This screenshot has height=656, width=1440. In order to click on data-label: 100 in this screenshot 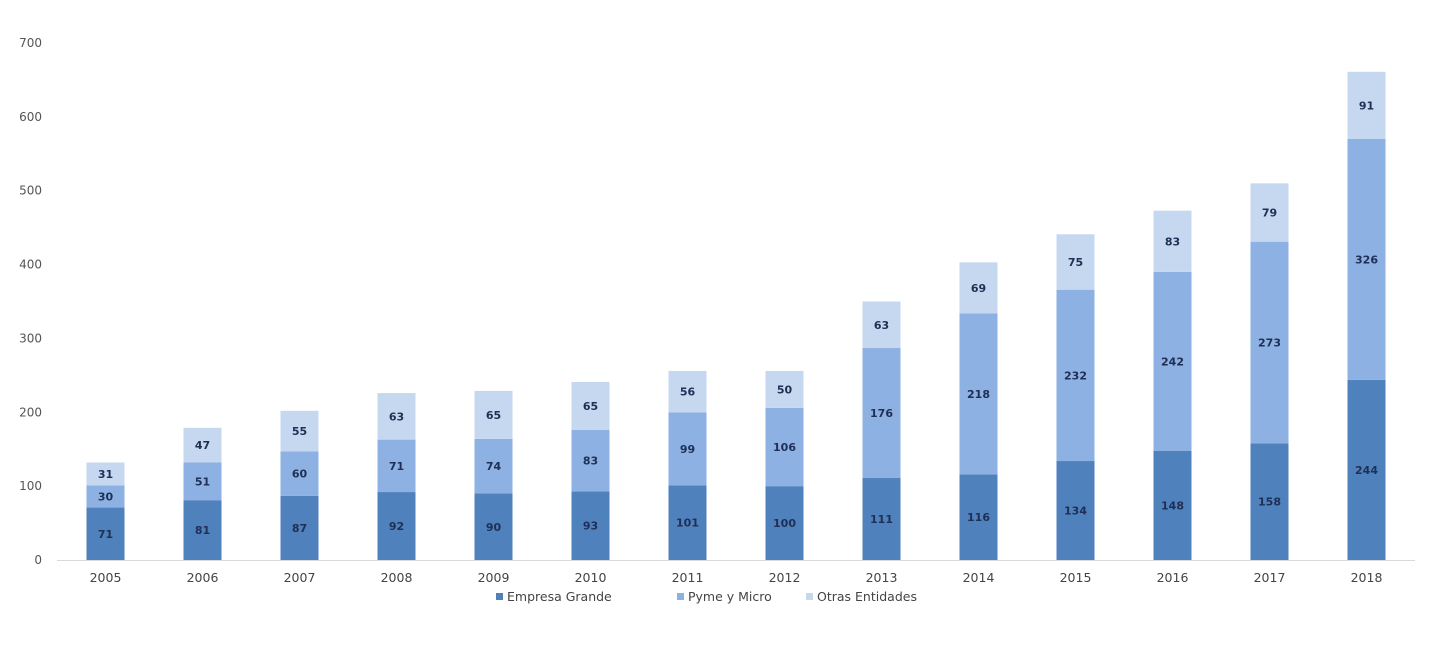, I will do `click(784, 523)`.